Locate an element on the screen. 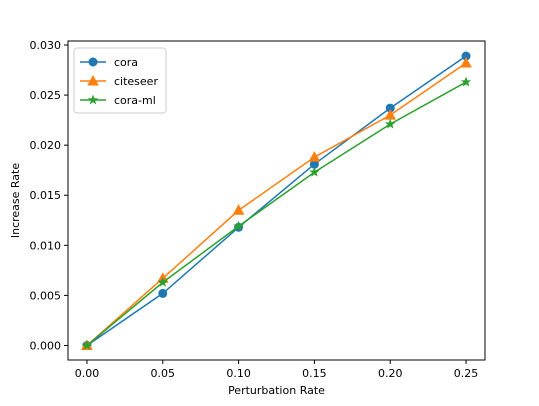  legend-label: cora is located at coordinates (126, 62).